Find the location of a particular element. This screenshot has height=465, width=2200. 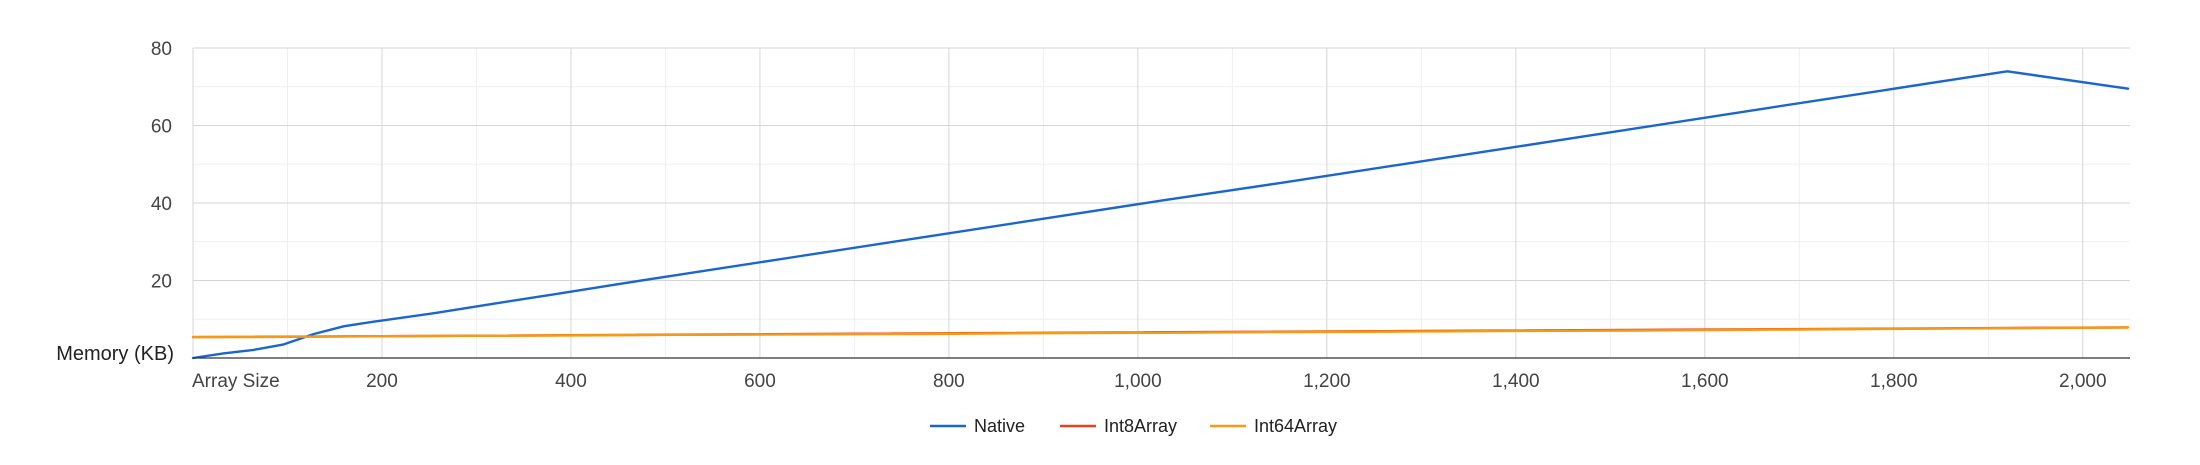

x-tick-label: 1,000 is located at coordinates (1138, 381).